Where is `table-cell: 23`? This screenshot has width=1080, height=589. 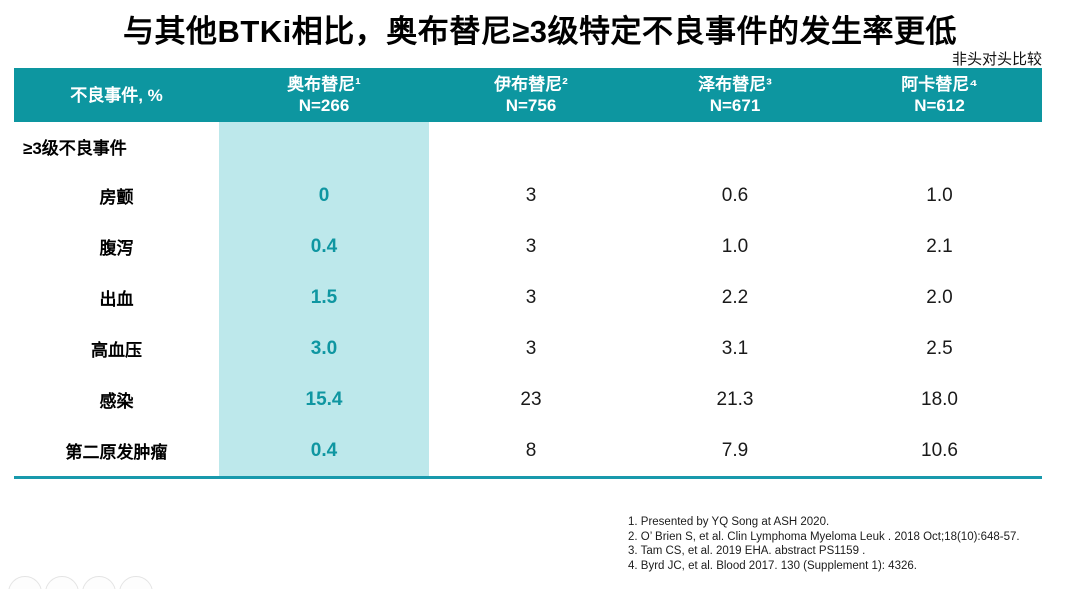
table-cell: 23 is located at coordinates (531, 399).